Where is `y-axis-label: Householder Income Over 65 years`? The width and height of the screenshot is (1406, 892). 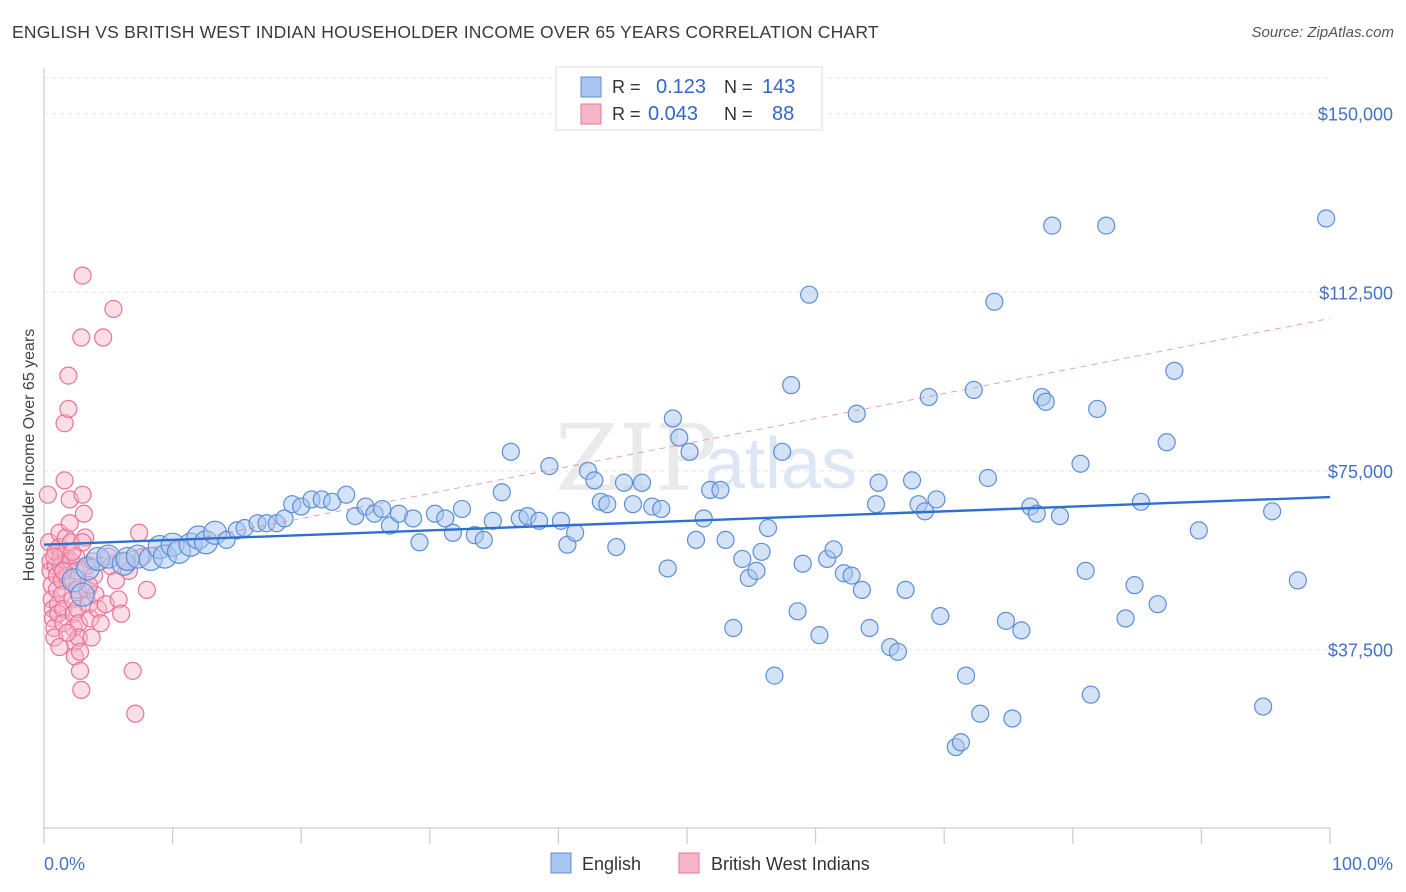 y-axis-label: Householder Income Over 65 years is located at coordinates (29, 455).